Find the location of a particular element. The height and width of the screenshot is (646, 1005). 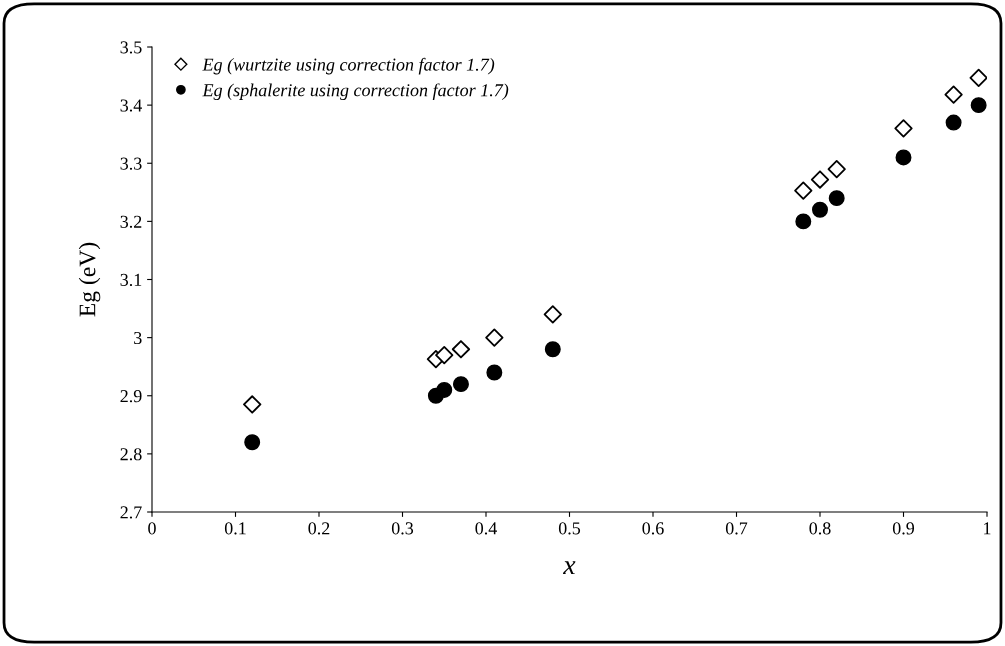

x-tick-label: 0.6 is located at coordinates (653, 528).